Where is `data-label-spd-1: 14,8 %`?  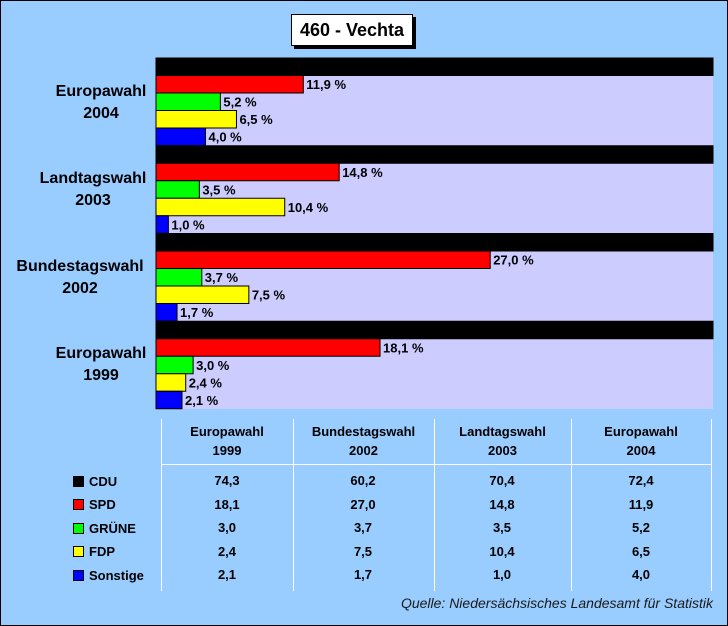
data-label-spd-1: 14,8 % is located at coordinates (362, 172).